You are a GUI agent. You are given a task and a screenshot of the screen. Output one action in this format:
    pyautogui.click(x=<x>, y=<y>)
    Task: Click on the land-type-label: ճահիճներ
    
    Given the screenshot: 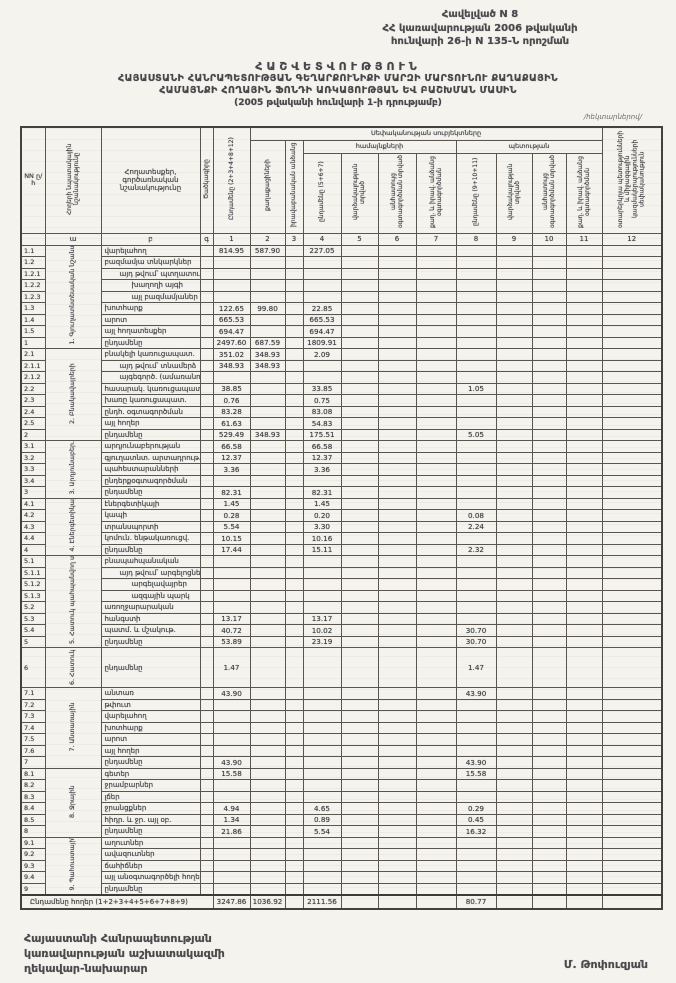 What is the action you would take?
    pyautogui.click(x=150, y=865)
    